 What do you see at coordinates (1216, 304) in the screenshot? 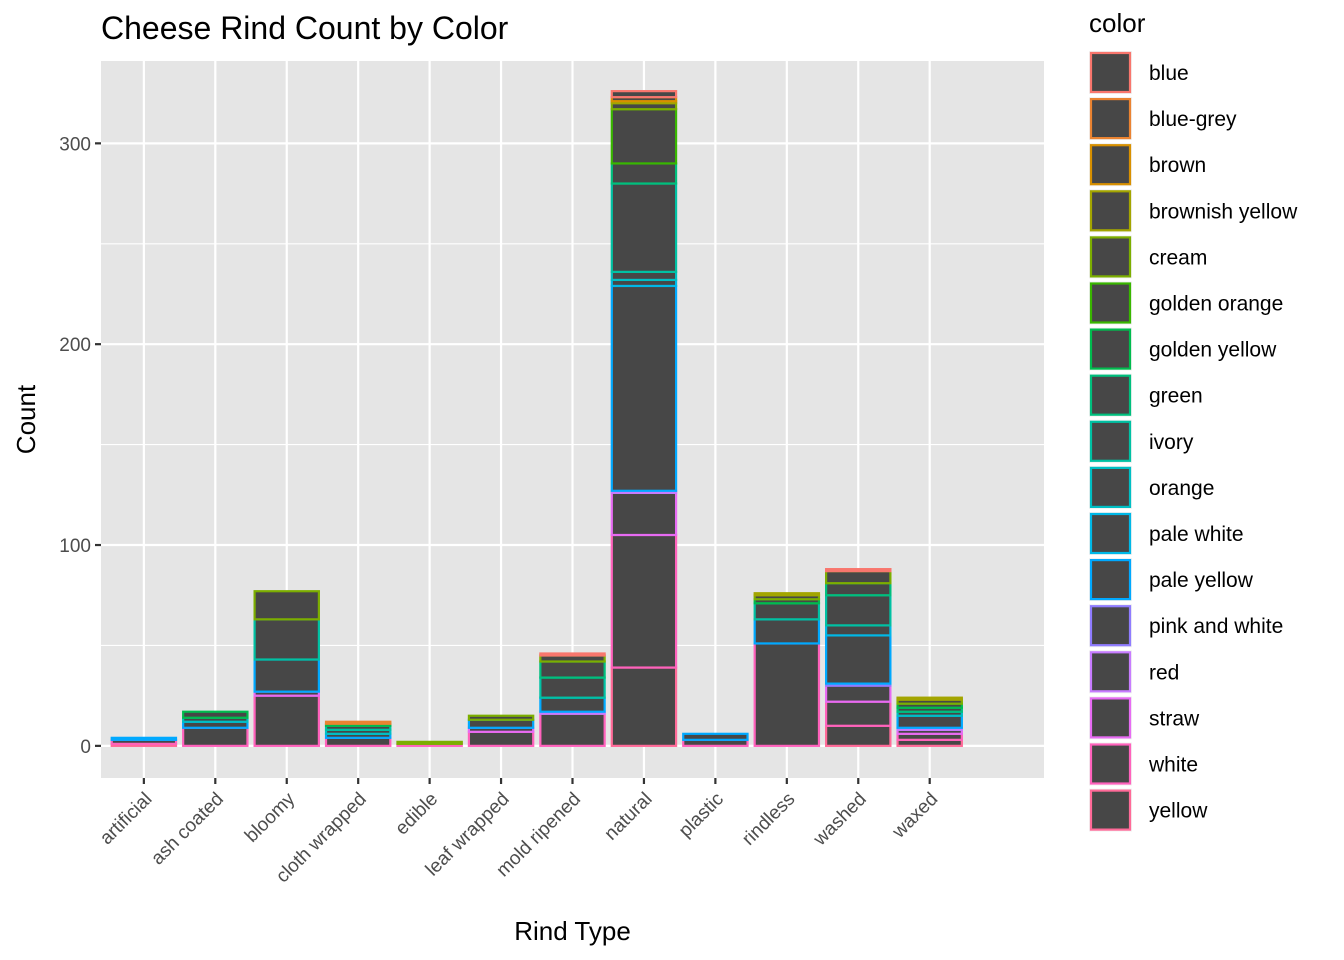
I see `legend-label: golden orange` at bounding box center [1216, 304].